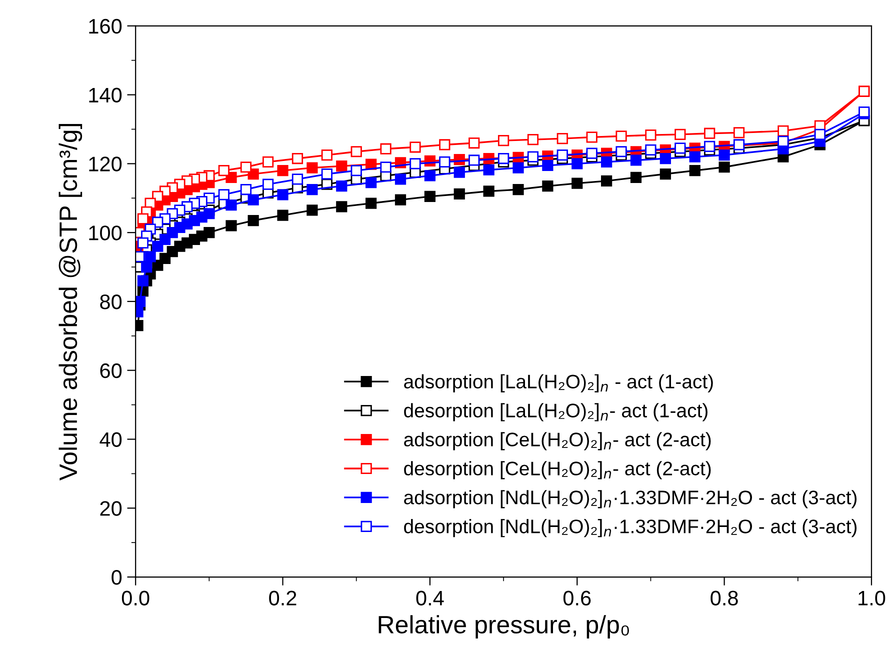 This screenshot has width=892, height=664. What do you see at coordinates (111, 302) in the screenshot?
I see `y-tick-label: 80` at bounding box center [111, 302].